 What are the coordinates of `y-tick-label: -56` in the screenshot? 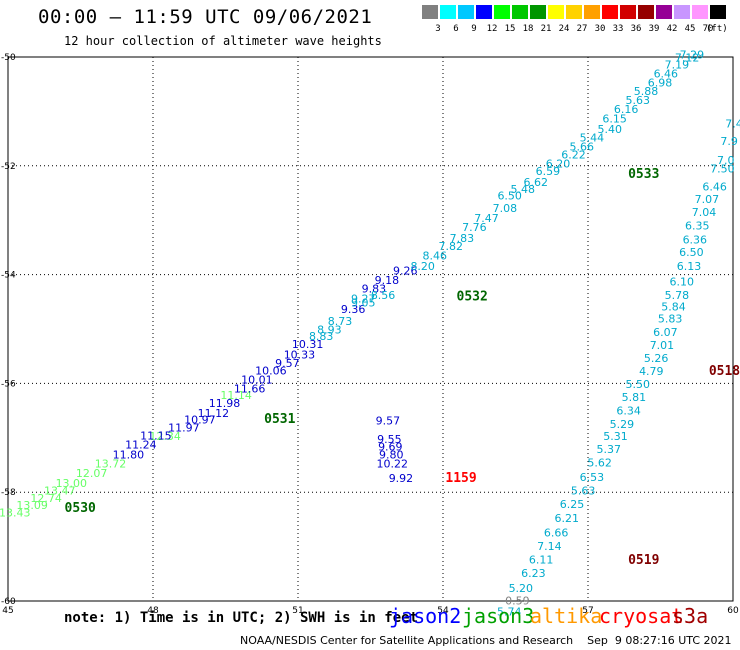 It's located at (8, 384).